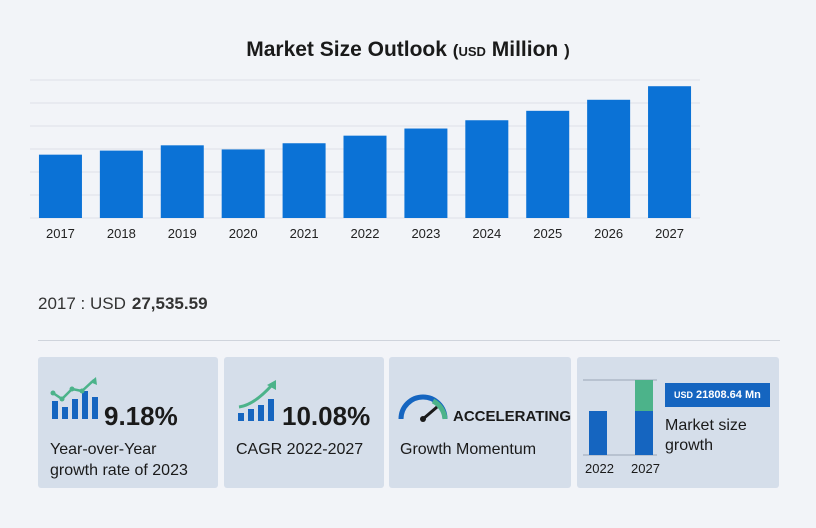 This screenshot has width=816, height=528. Describe the element at coordinates (547, 233) in the screenshot. I see `x-tick-2025: 2025` at that location.